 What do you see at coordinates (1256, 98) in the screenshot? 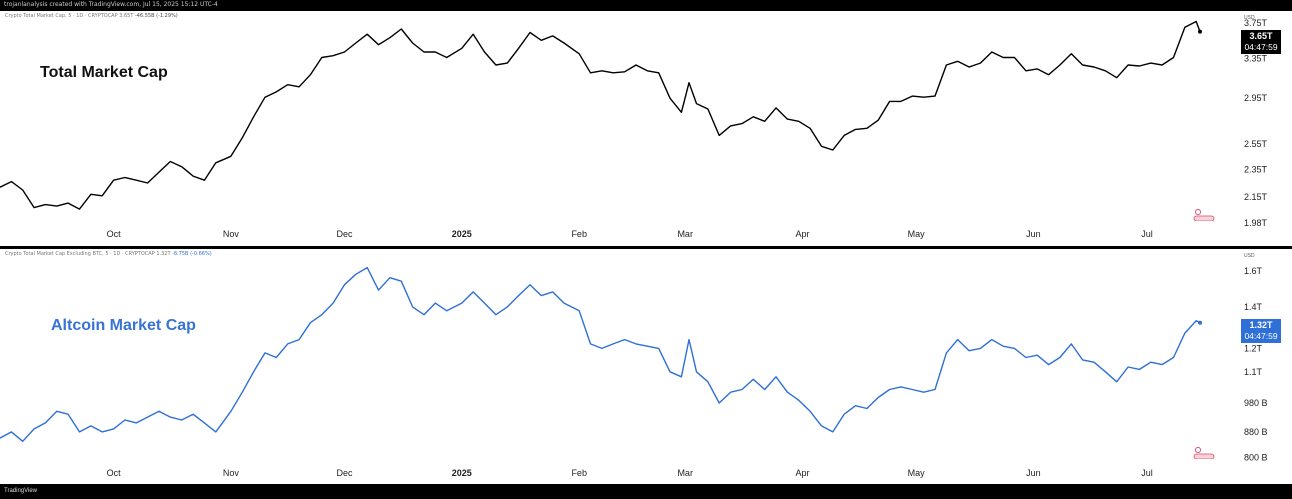
I see `y-tick-label: 2.95T` at bounding box center [1256, 98].